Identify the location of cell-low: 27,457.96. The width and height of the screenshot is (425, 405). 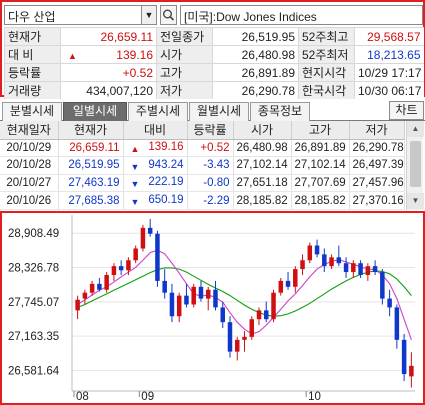
(377, 183).